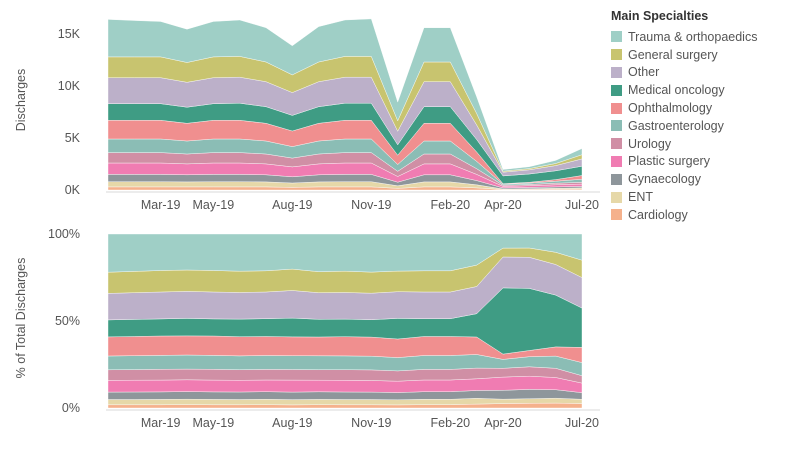 Image resolution: width=800 pixels, height=449 pixels. Describe the element at coordinates (658, 214) in the screenshot. I see `legend-label: Cardiology` at that location.